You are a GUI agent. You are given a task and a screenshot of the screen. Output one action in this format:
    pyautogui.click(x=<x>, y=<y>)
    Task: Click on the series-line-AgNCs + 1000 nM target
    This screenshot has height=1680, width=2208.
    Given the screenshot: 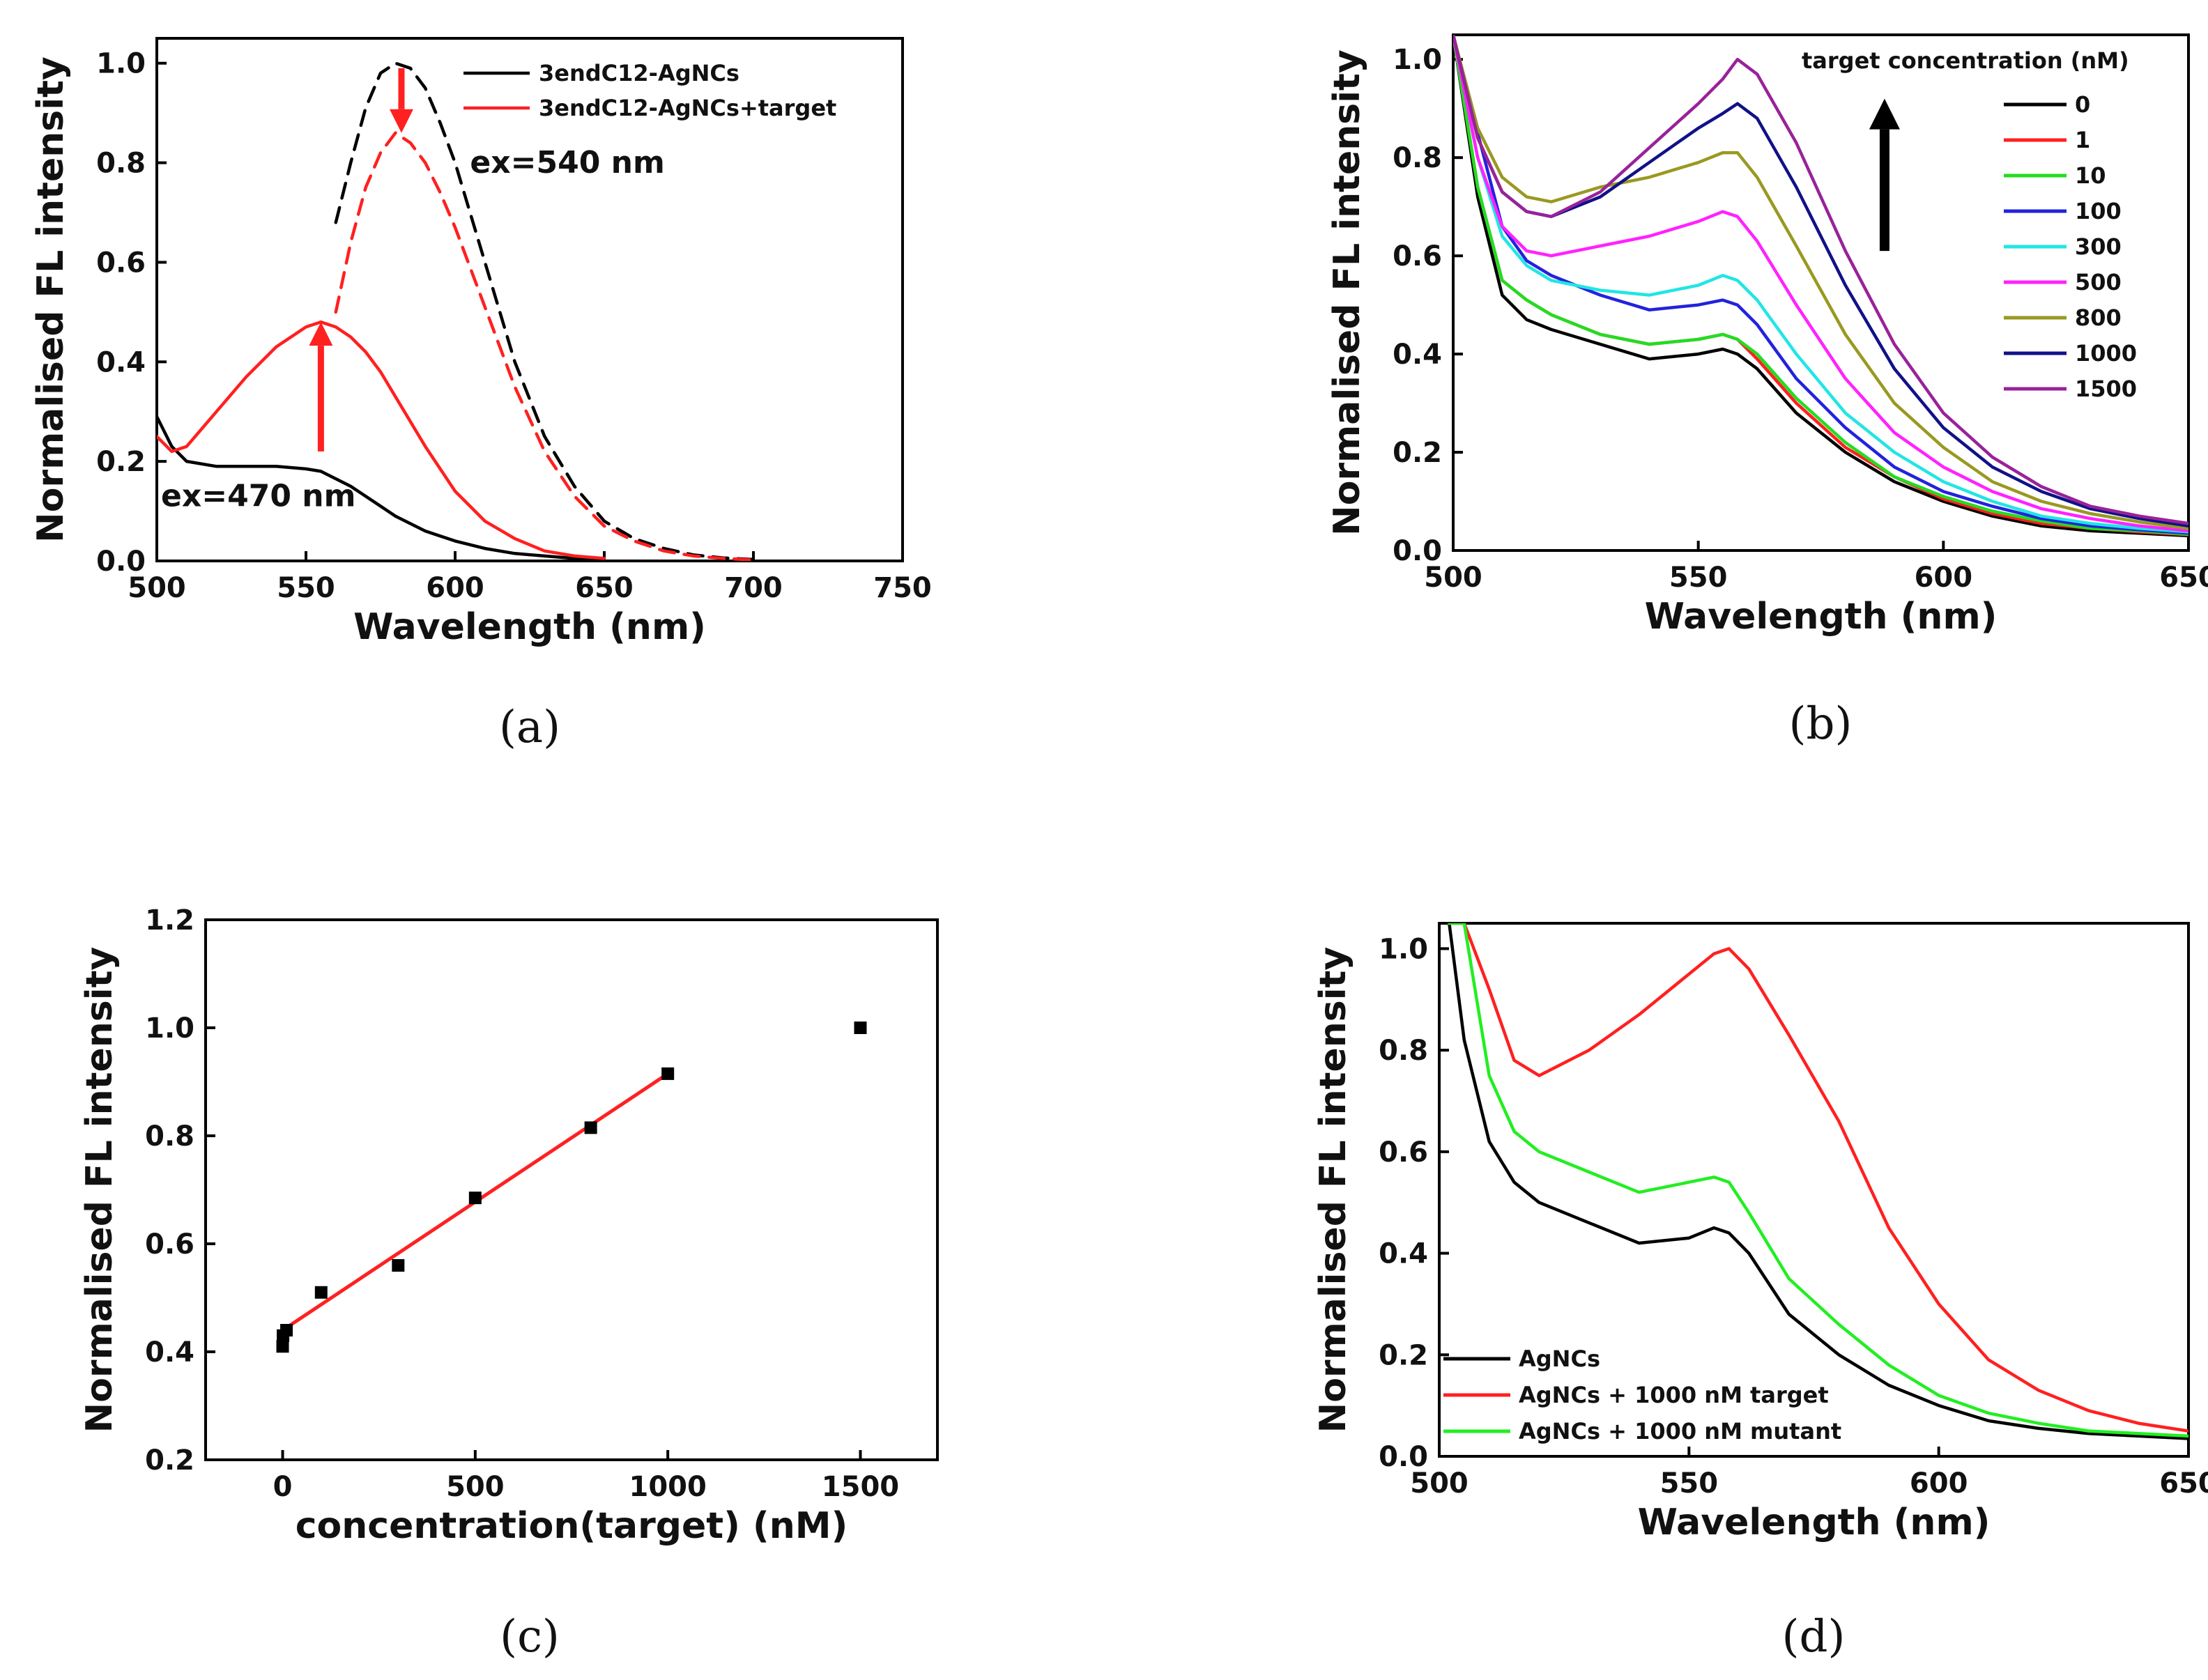 What is the action you would take?
    pyautogui.click(x=1818, y=1178)
    